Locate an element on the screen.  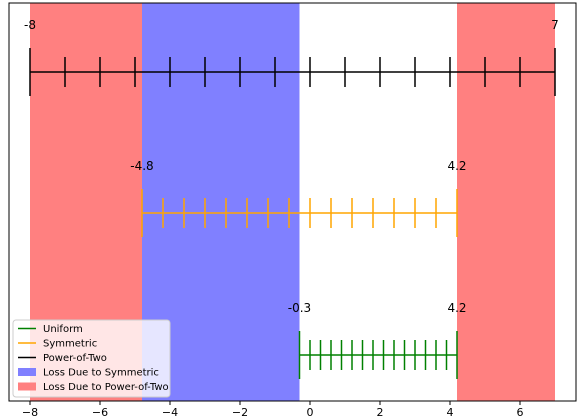
legend-box is located at coordinates (91, 358).